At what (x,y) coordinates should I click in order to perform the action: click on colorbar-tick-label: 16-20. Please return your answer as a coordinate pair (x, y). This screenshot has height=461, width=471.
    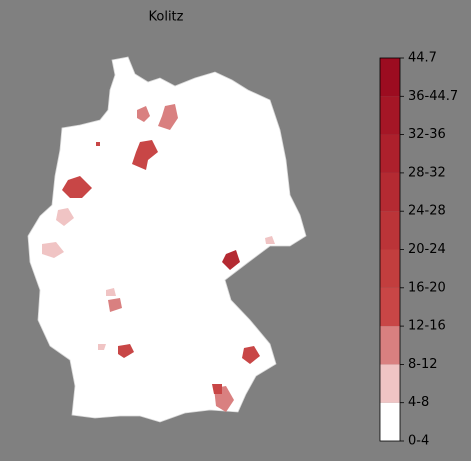
    Looking at the image, I should click on (427, 287).